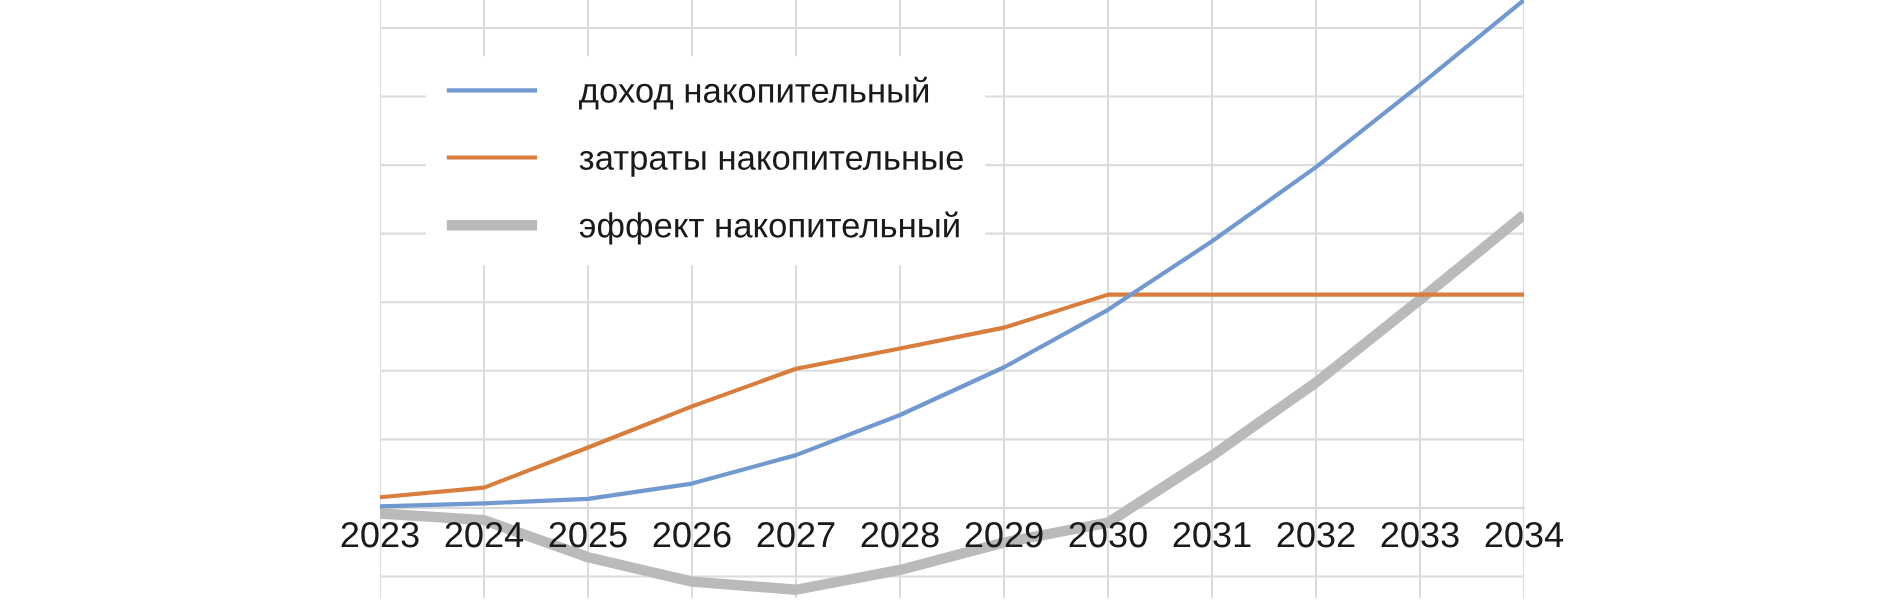 This screenshot has height=611, width=1903. What do you see at coordinates (1108, 534) in the screenshot?
I see `x-tick-label: 2030` at bounding box center [1108, 534].